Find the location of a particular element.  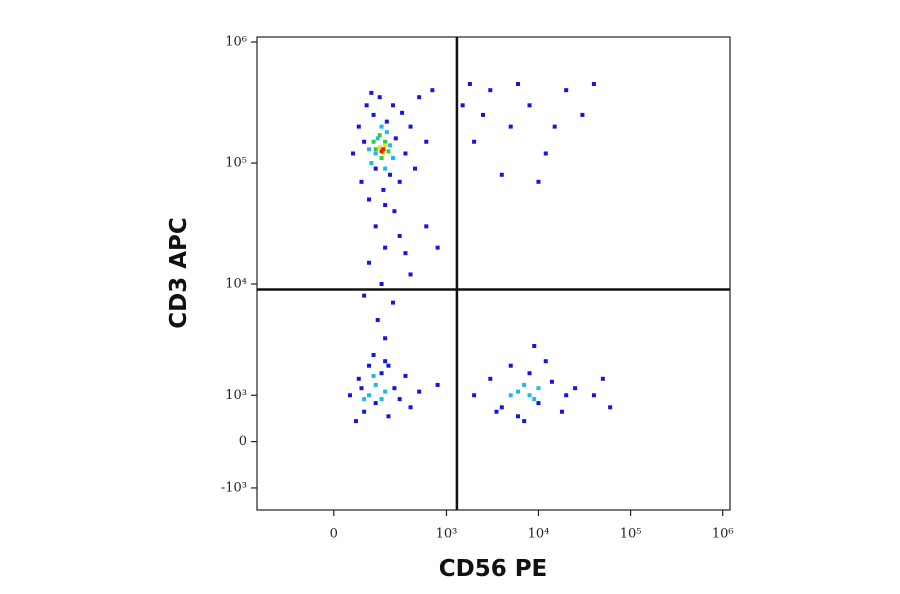

y-tick-label: 10⁵ is located at coordinates (236, 163).